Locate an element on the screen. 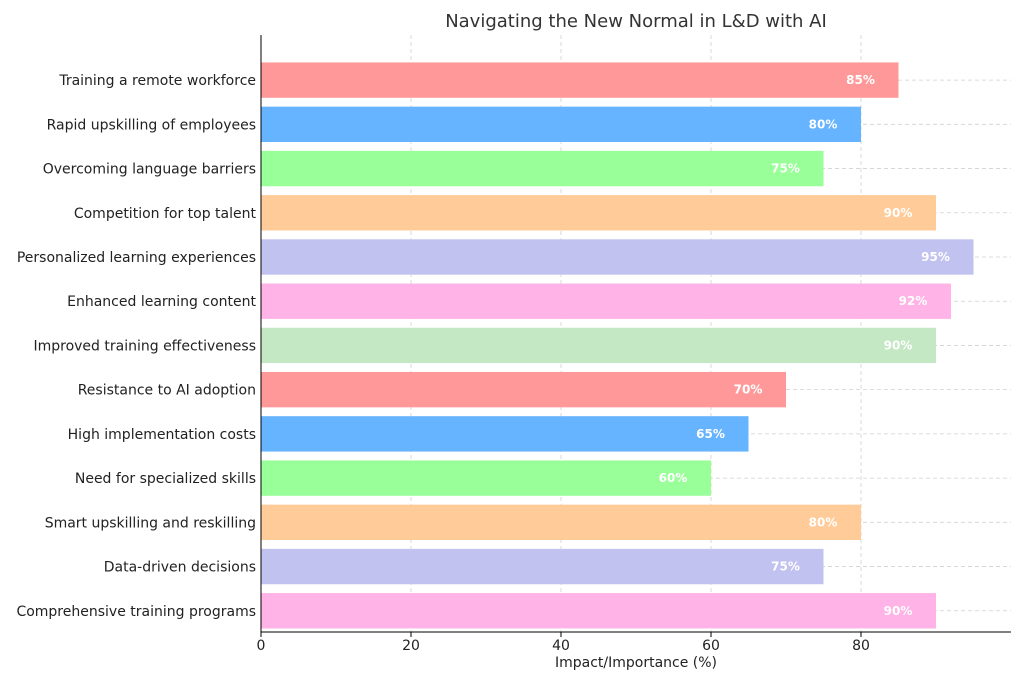 The image size is (1024, 683). category-label-11: Data-driven decisions is located at coordinates (180, 568).